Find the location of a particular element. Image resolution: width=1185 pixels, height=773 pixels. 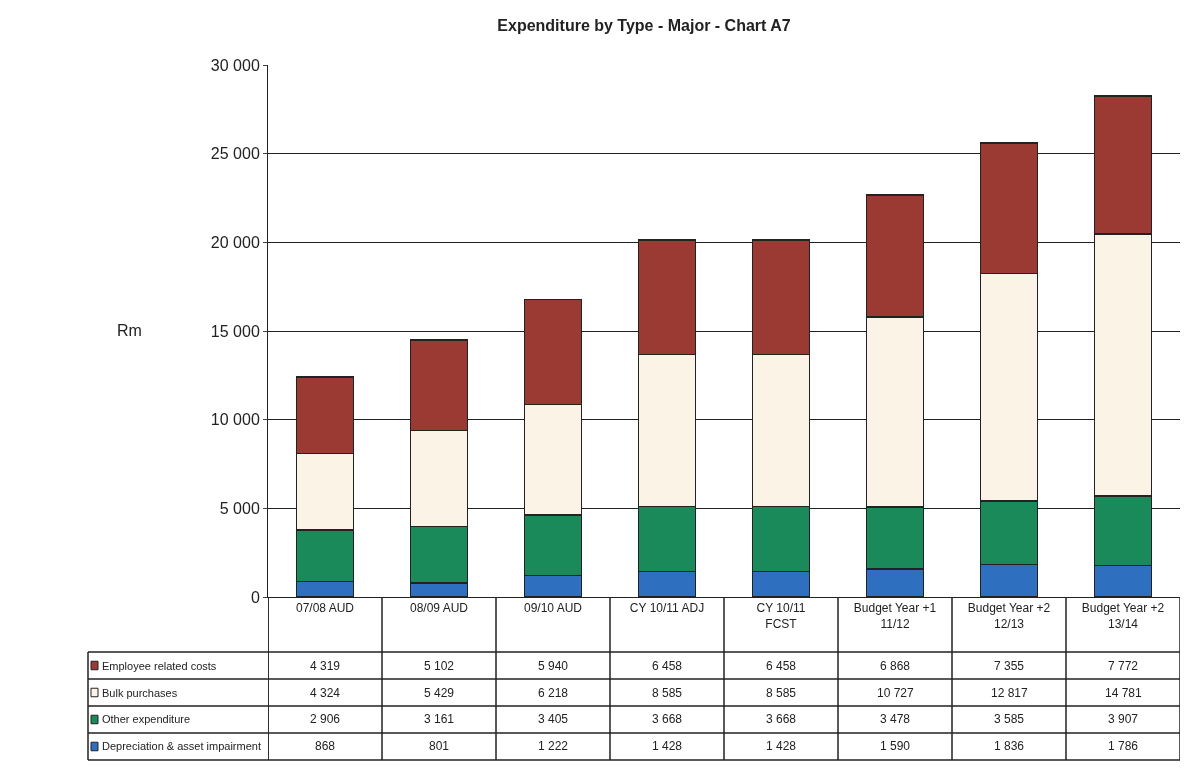

data-label: 3 585 is located at coordinates (1009, 719).